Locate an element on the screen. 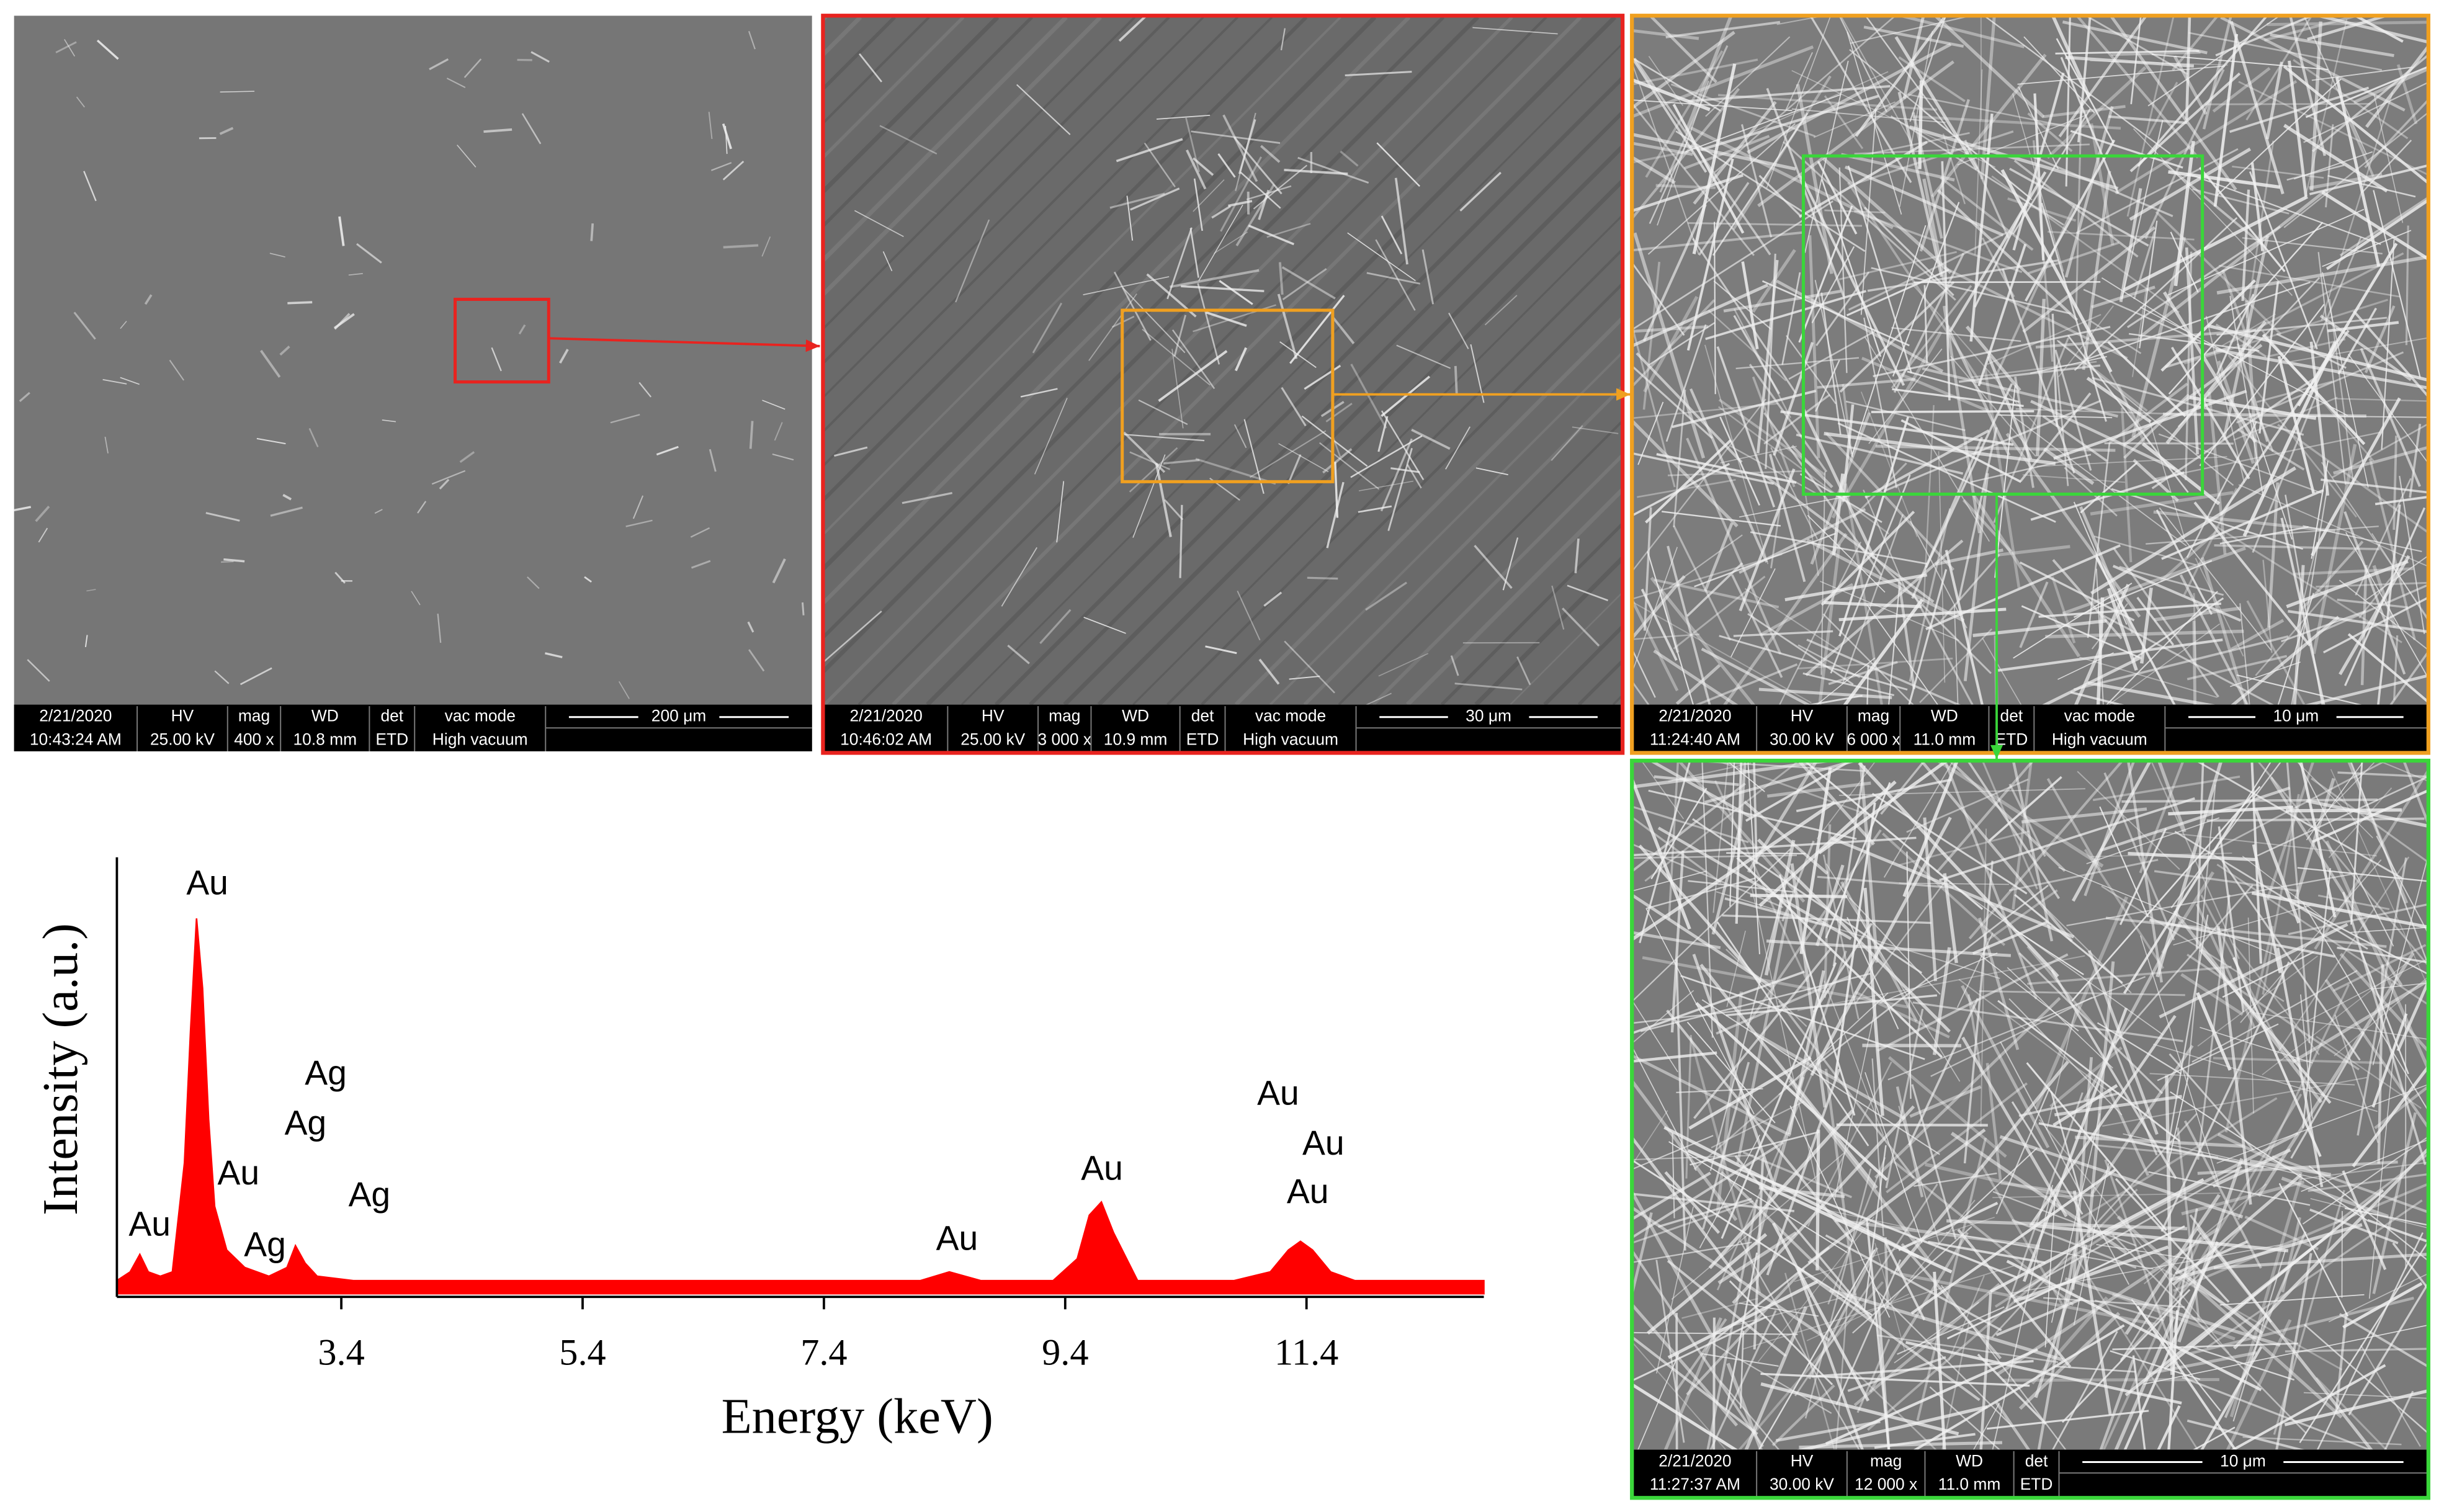  arrow-head is located at coordinates (1623, 394).